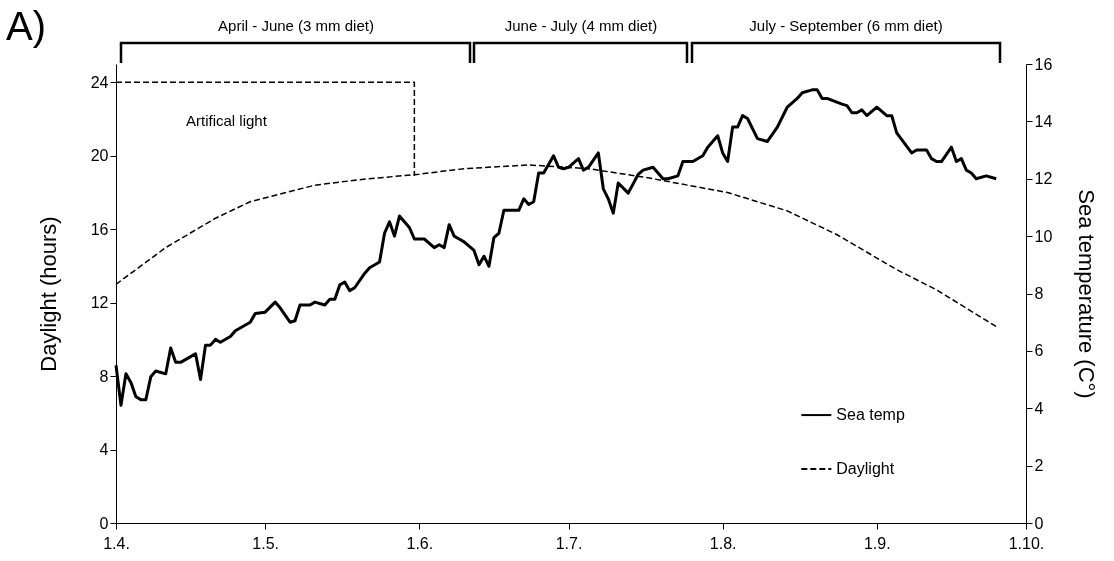  Describe the element at coordinates (48, 294) in the screenshot. I see `y-axis-title: Daylight (hours)` at that location.